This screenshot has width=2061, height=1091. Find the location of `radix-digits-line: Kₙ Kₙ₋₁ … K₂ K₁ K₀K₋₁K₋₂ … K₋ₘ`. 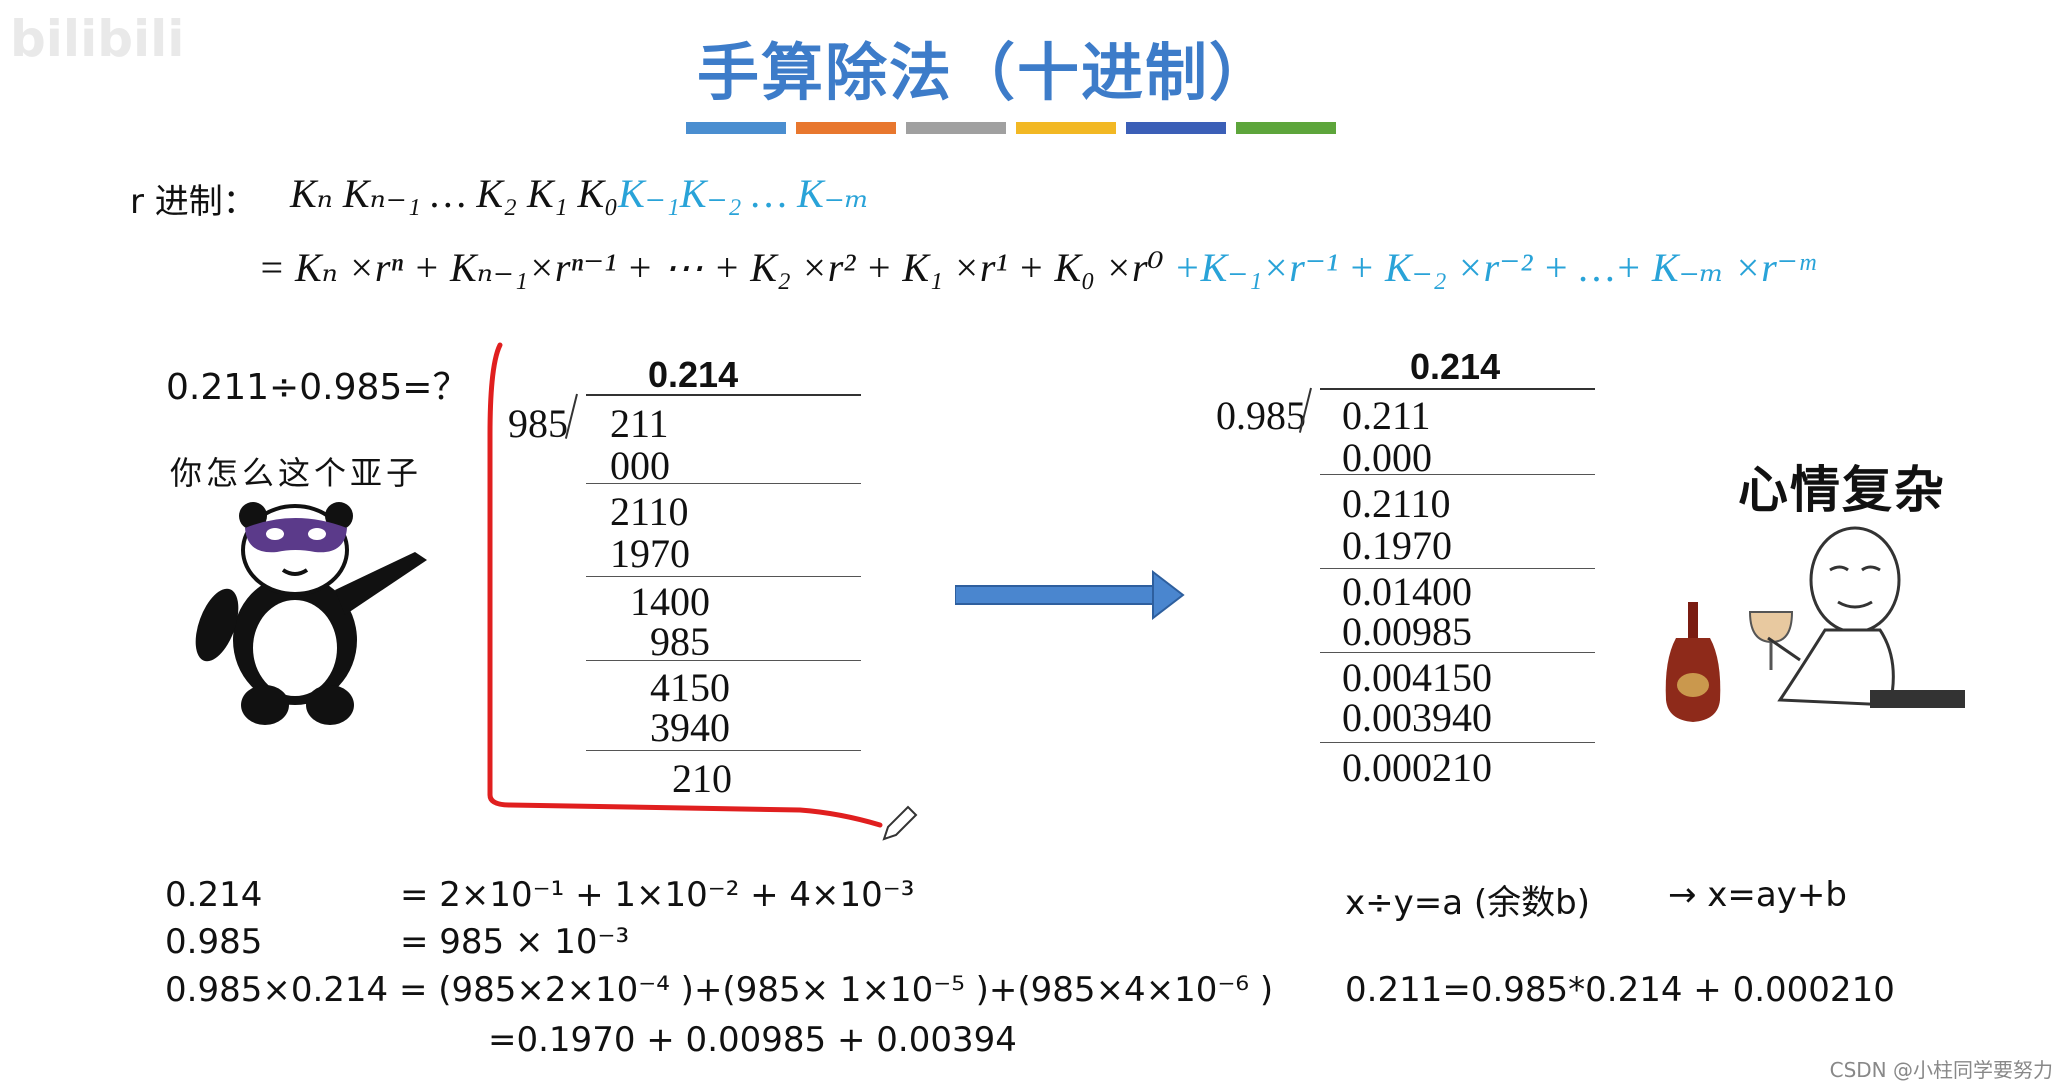

radix-digits-line: Kₙ Kₙ₋₁ … K₂ K₁ K₀K₋₁K₋₂ … K₋ₘ is located at coordinates (579, 193).